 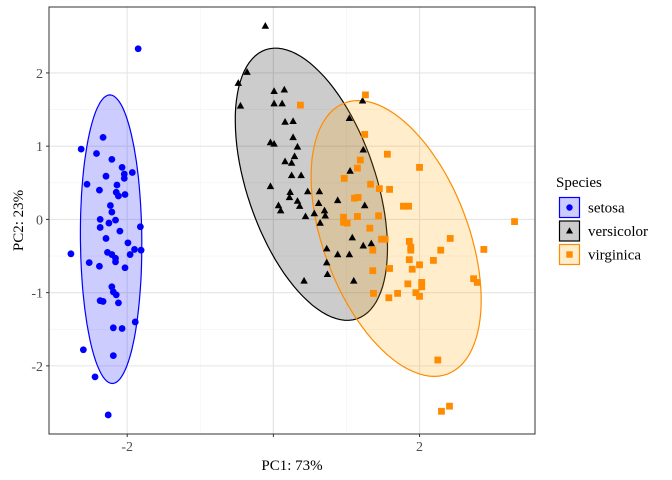 What do you see at coordinates (569, 230) in the screenshot?
I see `legend-marker-triangle-icon` at bounding box center [569, 230].